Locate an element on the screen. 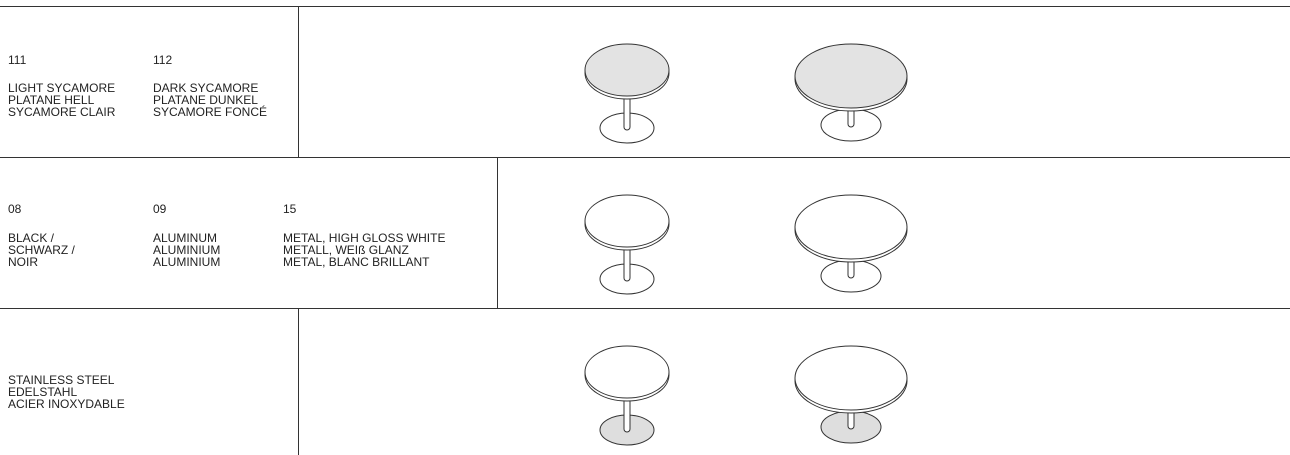 This screenshot has height=455, width=1290. finish-name: SYCAMORE CLAIR is located at coordinates (62, 112).